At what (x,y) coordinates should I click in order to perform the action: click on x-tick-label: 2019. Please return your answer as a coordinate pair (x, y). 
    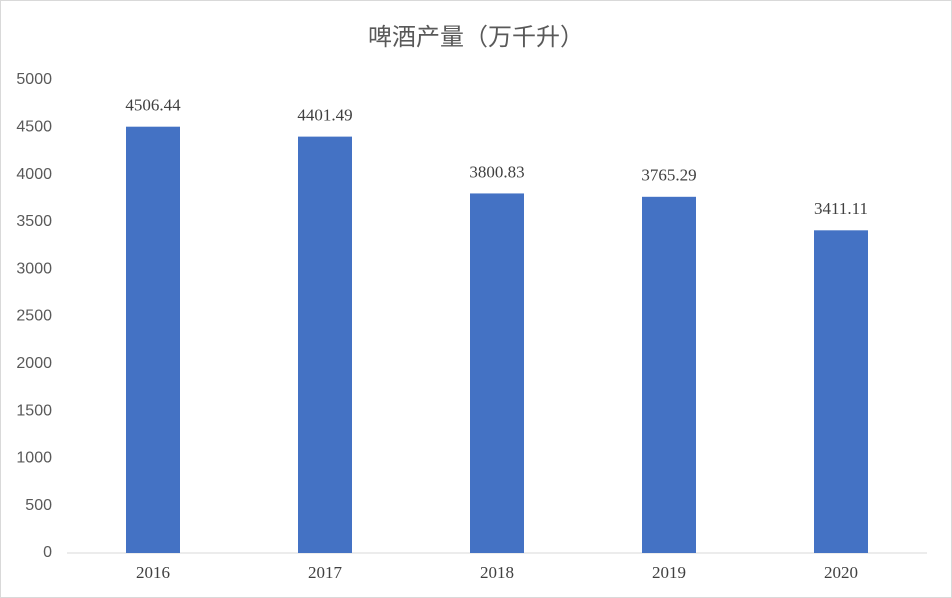
    Looking at the image, I should click on (669, 572).